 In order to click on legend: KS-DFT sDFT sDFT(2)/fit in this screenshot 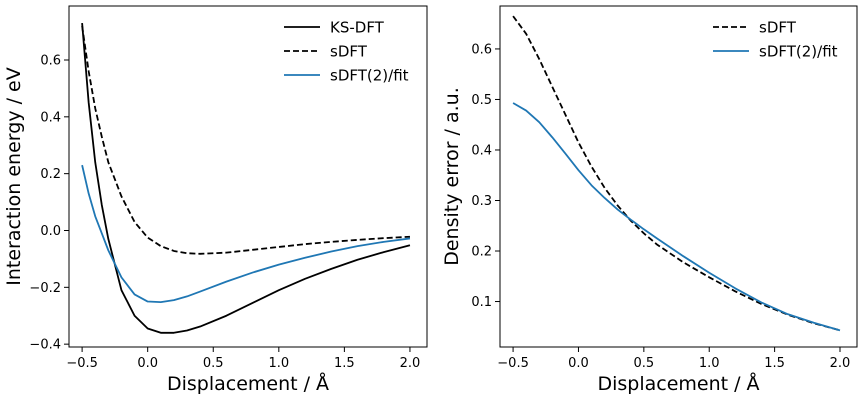, I will do `click(346, 52)`.